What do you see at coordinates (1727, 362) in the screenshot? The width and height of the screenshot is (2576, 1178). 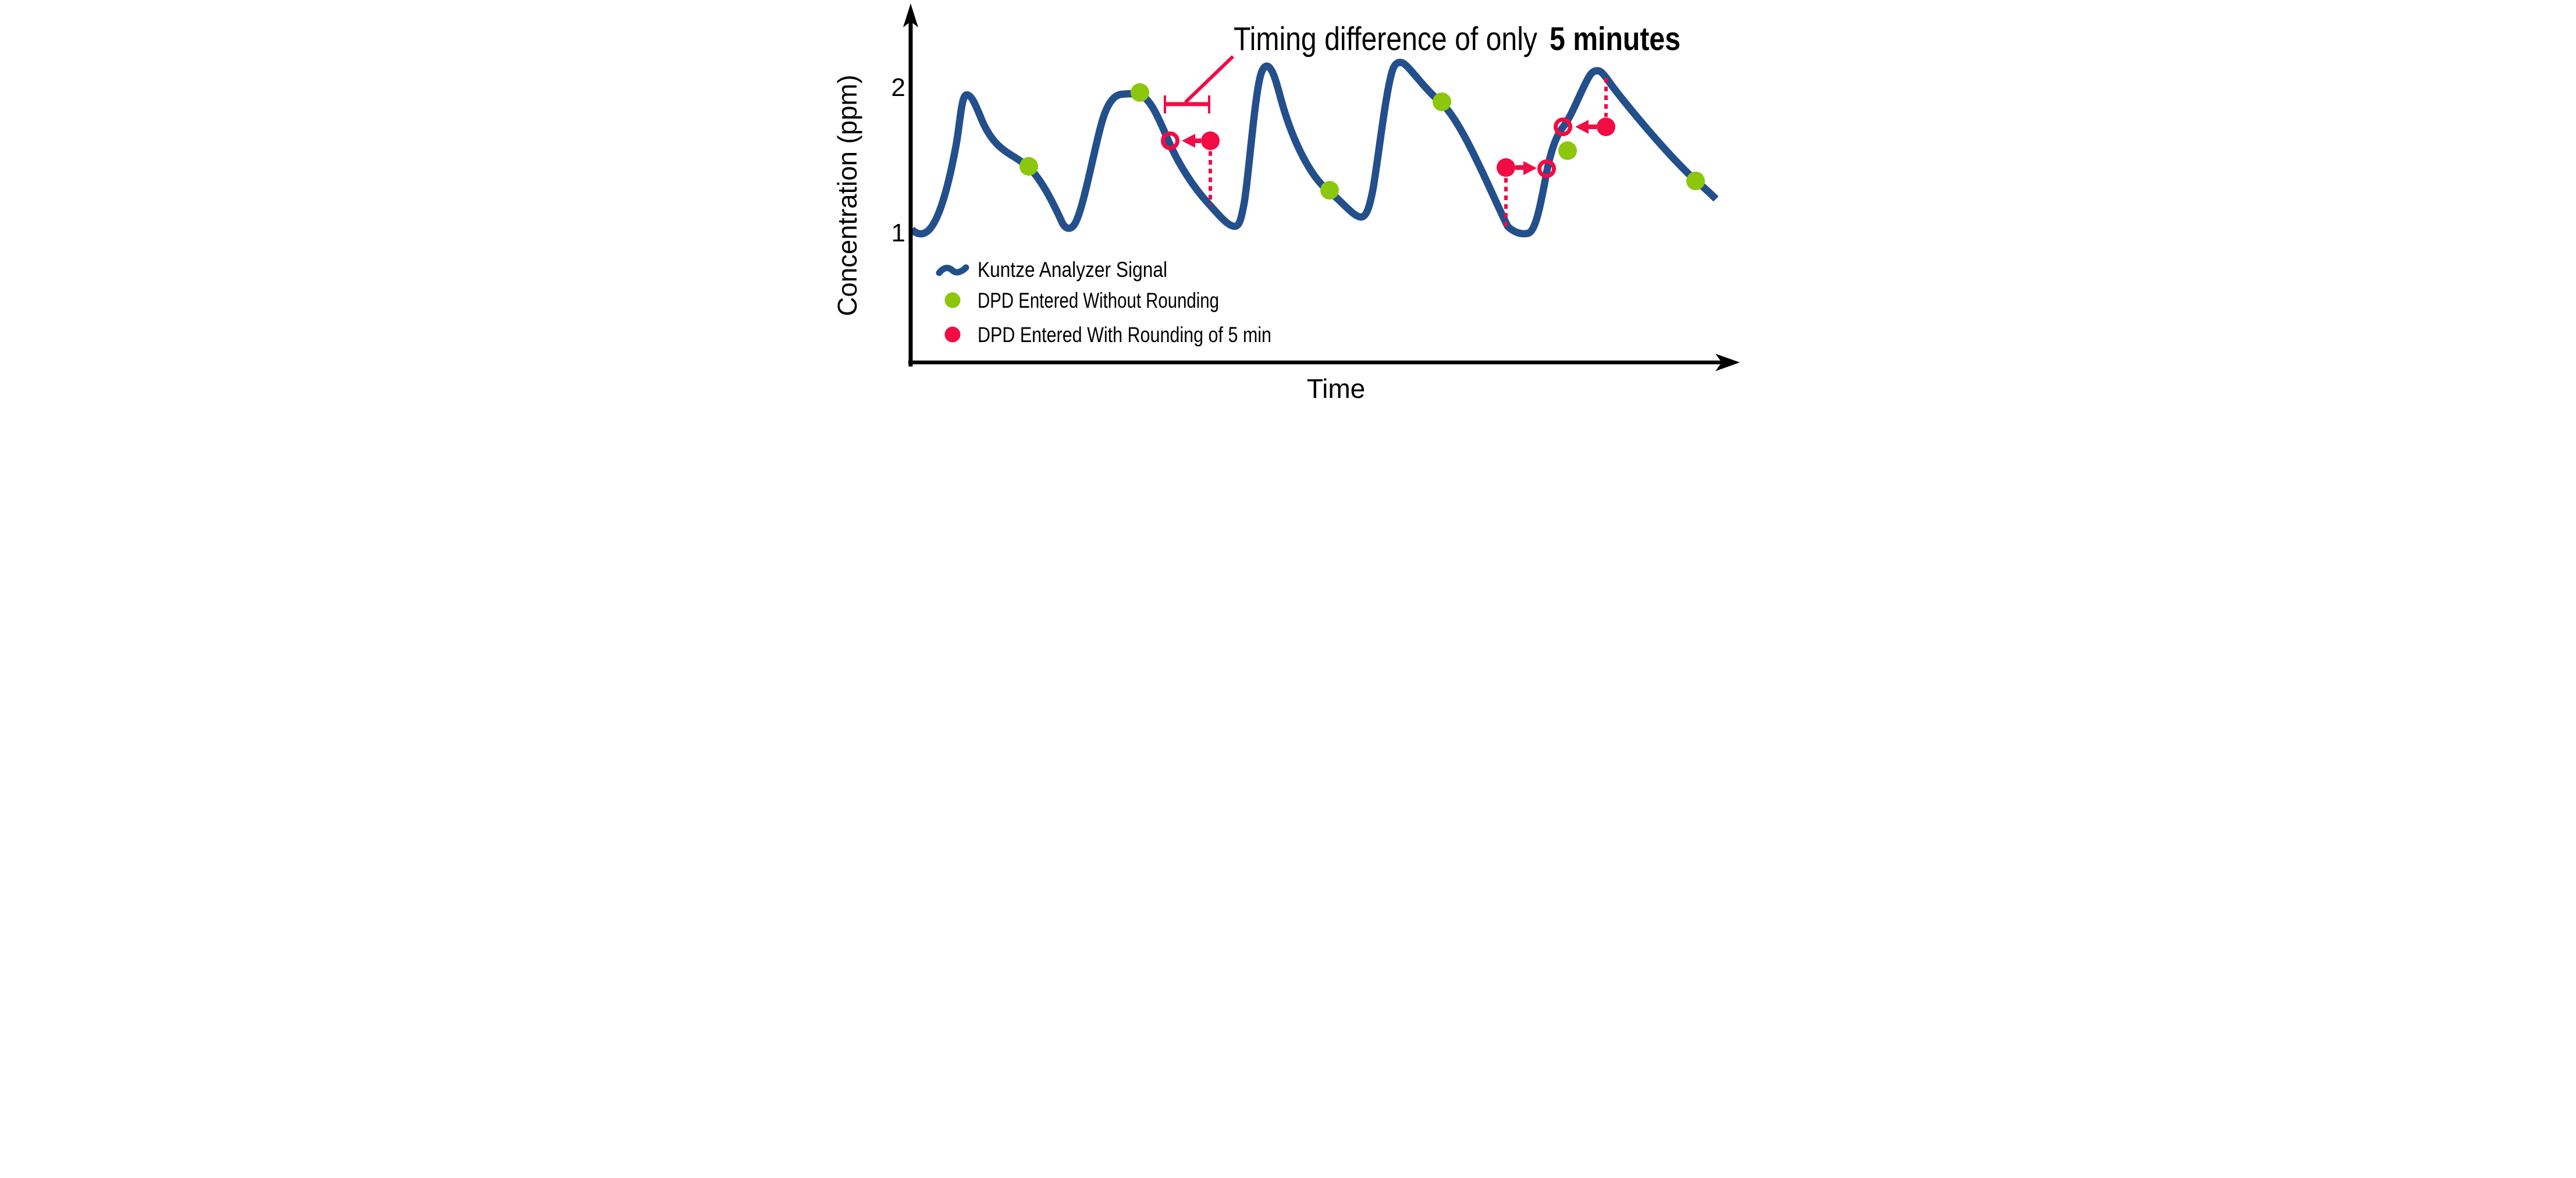 I see `x-axis-arrowhead-icon` at bounding box center [1727, 362].